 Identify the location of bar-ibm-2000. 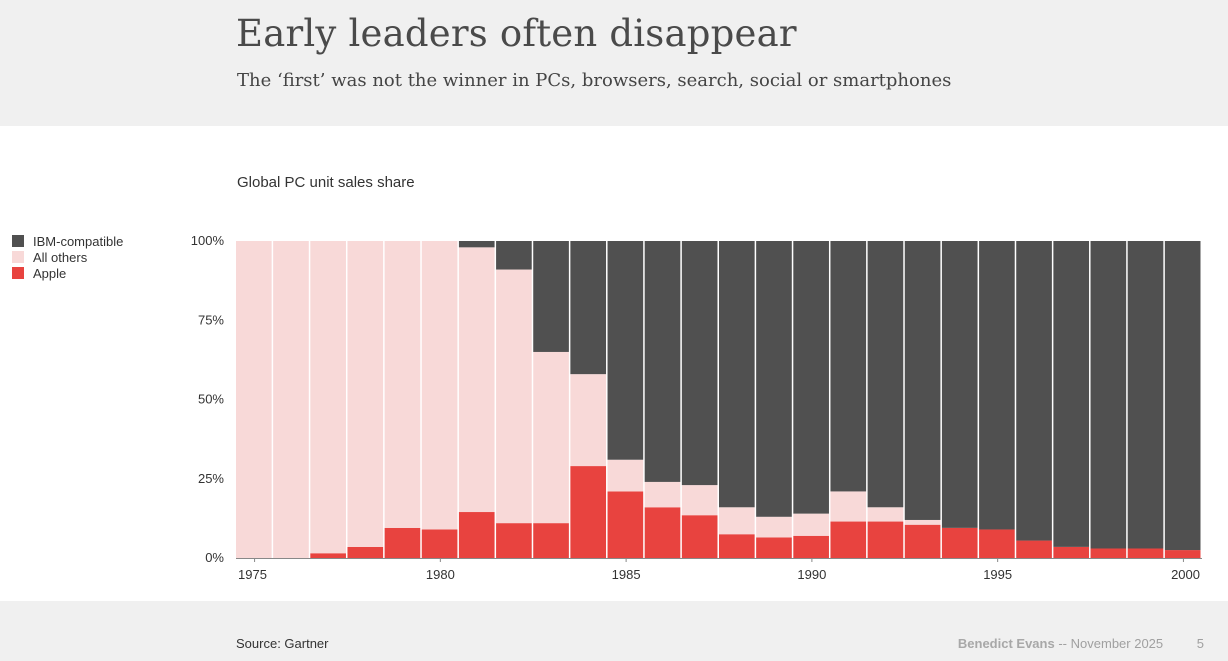
(1182, 396).